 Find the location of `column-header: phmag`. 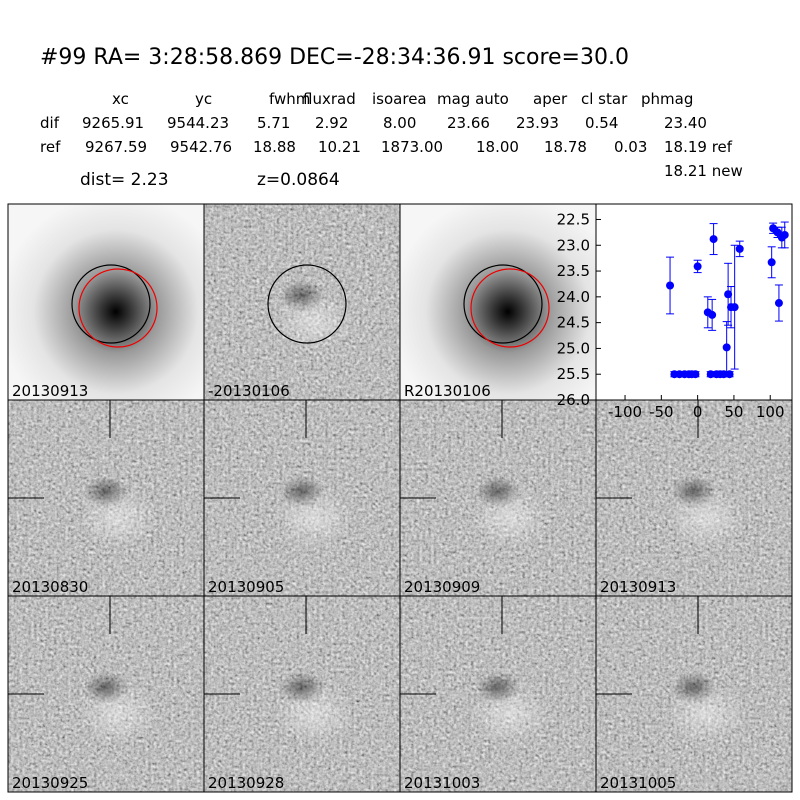

column-header: phmag is located at coordinates (667, 99).